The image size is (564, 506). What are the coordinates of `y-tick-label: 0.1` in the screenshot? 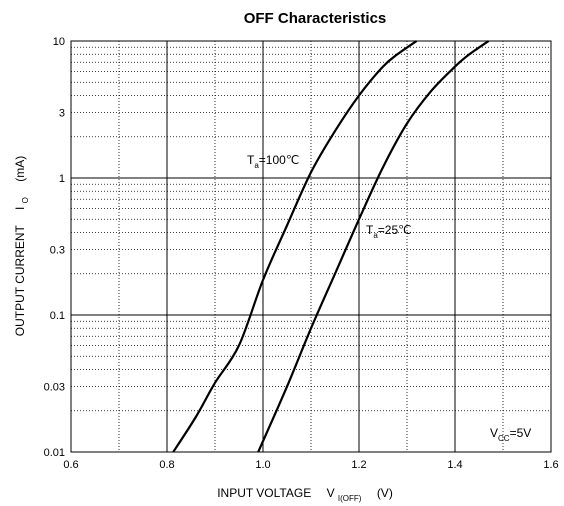 It's located at (57, 316).